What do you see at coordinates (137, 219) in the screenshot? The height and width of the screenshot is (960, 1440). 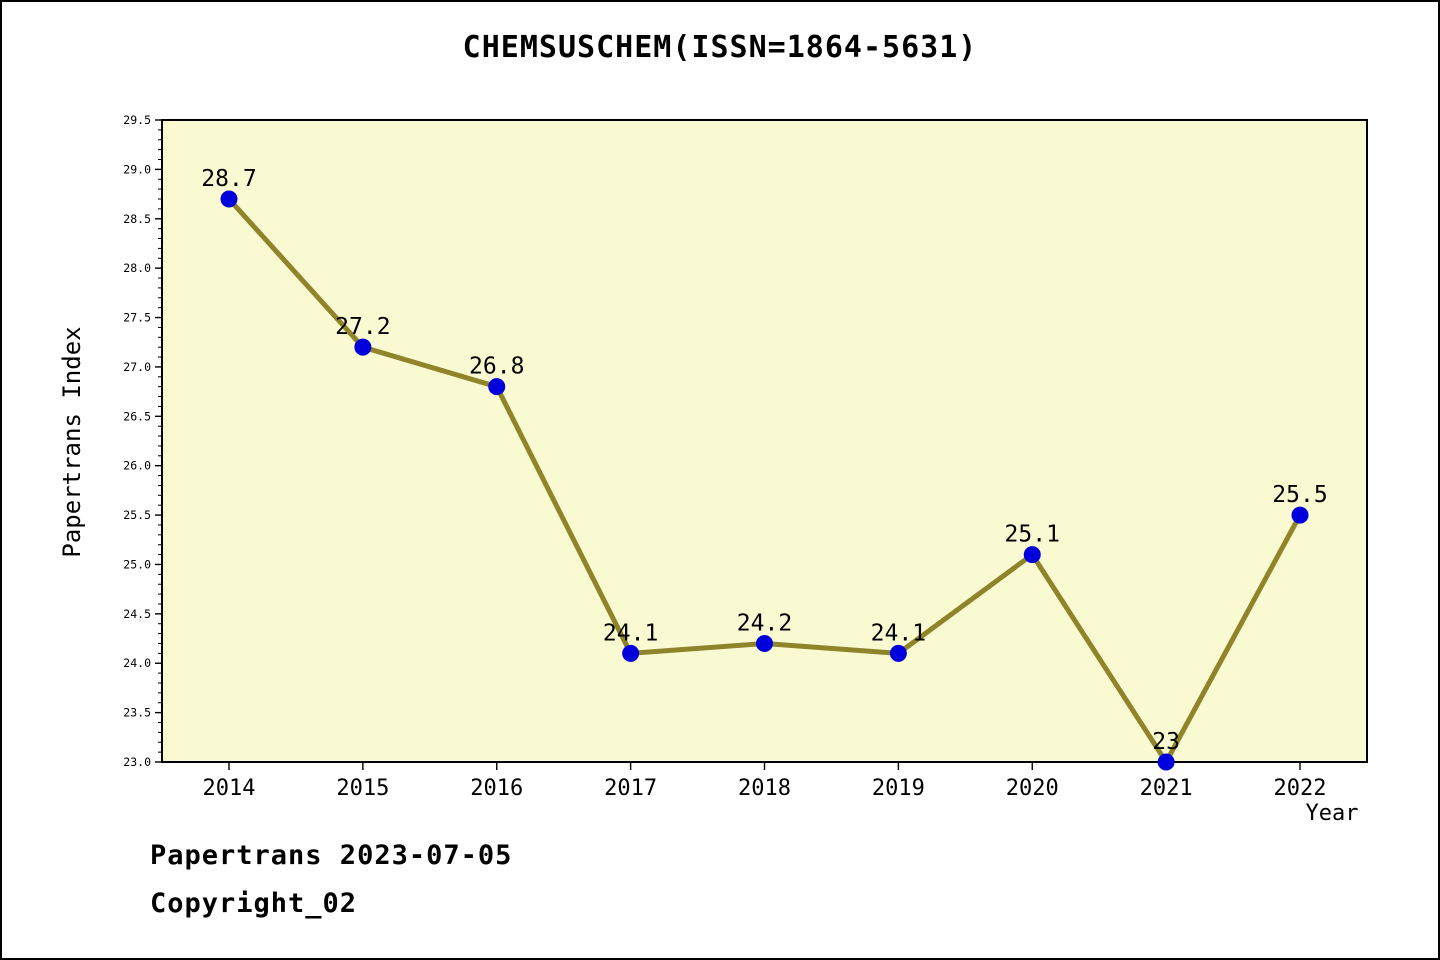 I see `y-tick-label: 28.5` at bounding box center [137, 219].